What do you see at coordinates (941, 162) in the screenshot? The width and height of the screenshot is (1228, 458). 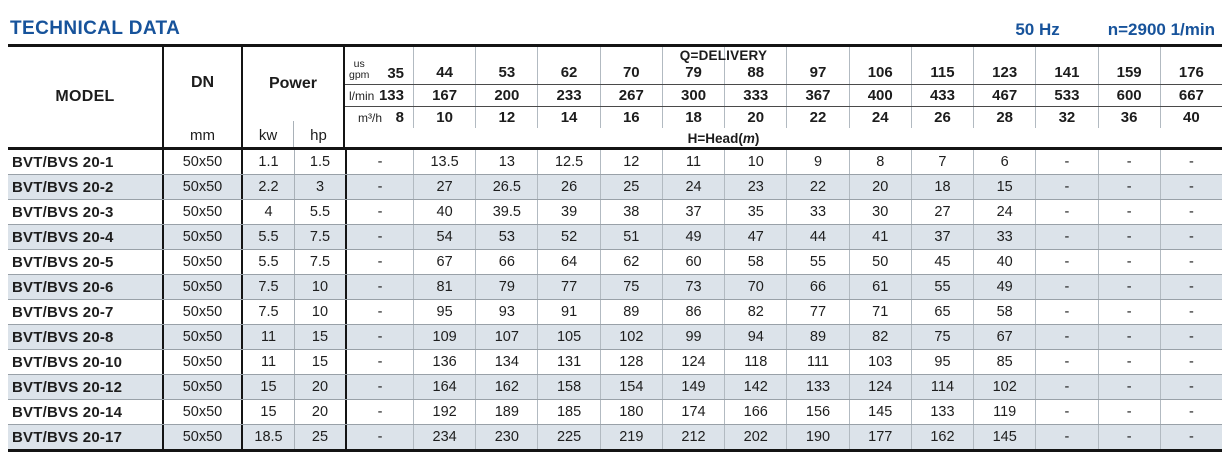 I see `head-value-cell: 7` at bounding box center [941, 162].